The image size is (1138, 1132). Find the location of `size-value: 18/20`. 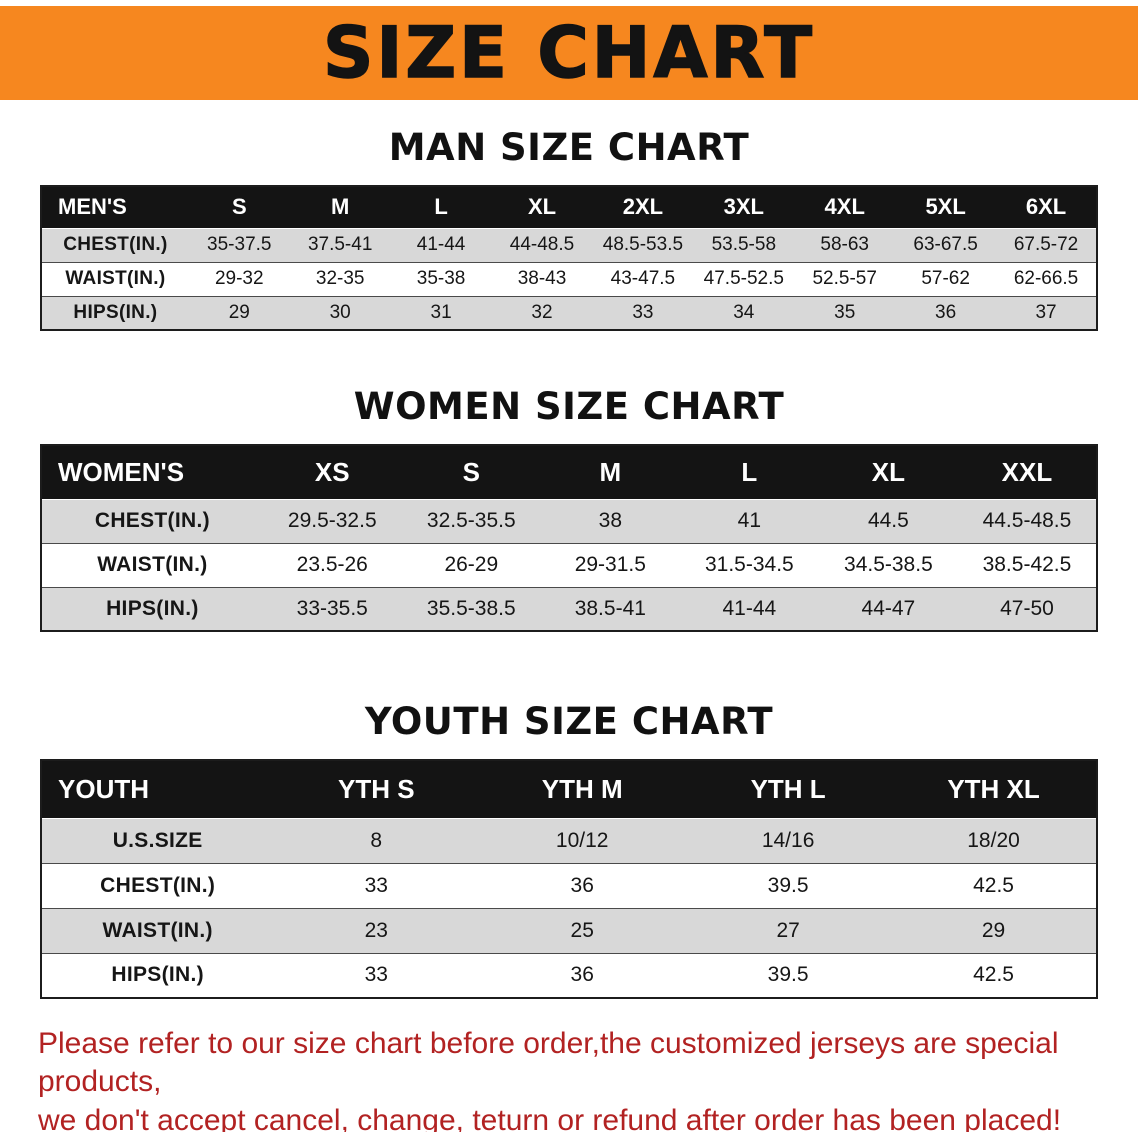

size-value: 18/20 is located at coordinates (994, 840).